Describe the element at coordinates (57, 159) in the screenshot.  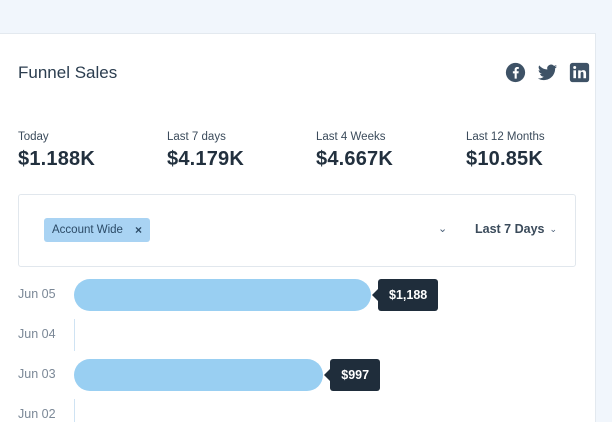
I see `stat-value: $1.188K` at that location.